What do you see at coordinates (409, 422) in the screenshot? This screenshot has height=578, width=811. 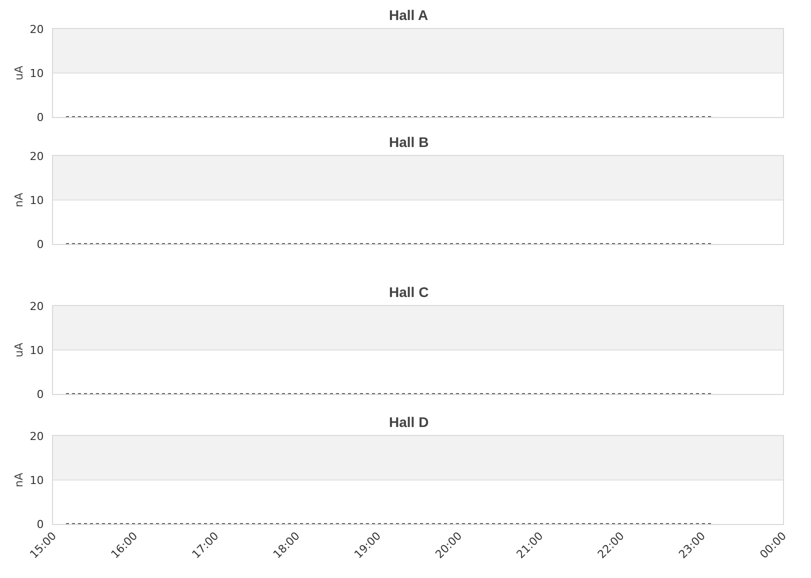 I see `chart-title: Hall D` at bounding box center [409, 422].